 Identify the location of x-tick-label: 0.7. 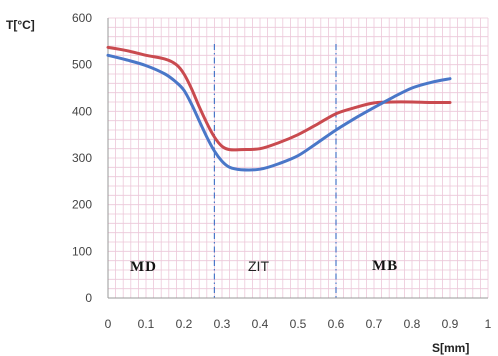
(374, 324).